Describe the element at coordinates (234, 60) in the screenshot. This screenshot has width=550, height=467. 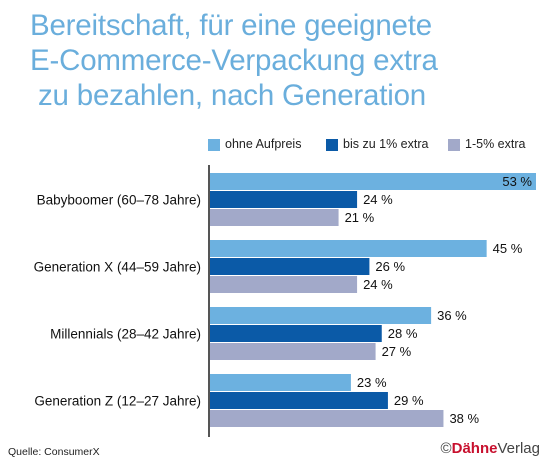
I see `title-line-2: E-Commerce-Verpackung extra` at that location.